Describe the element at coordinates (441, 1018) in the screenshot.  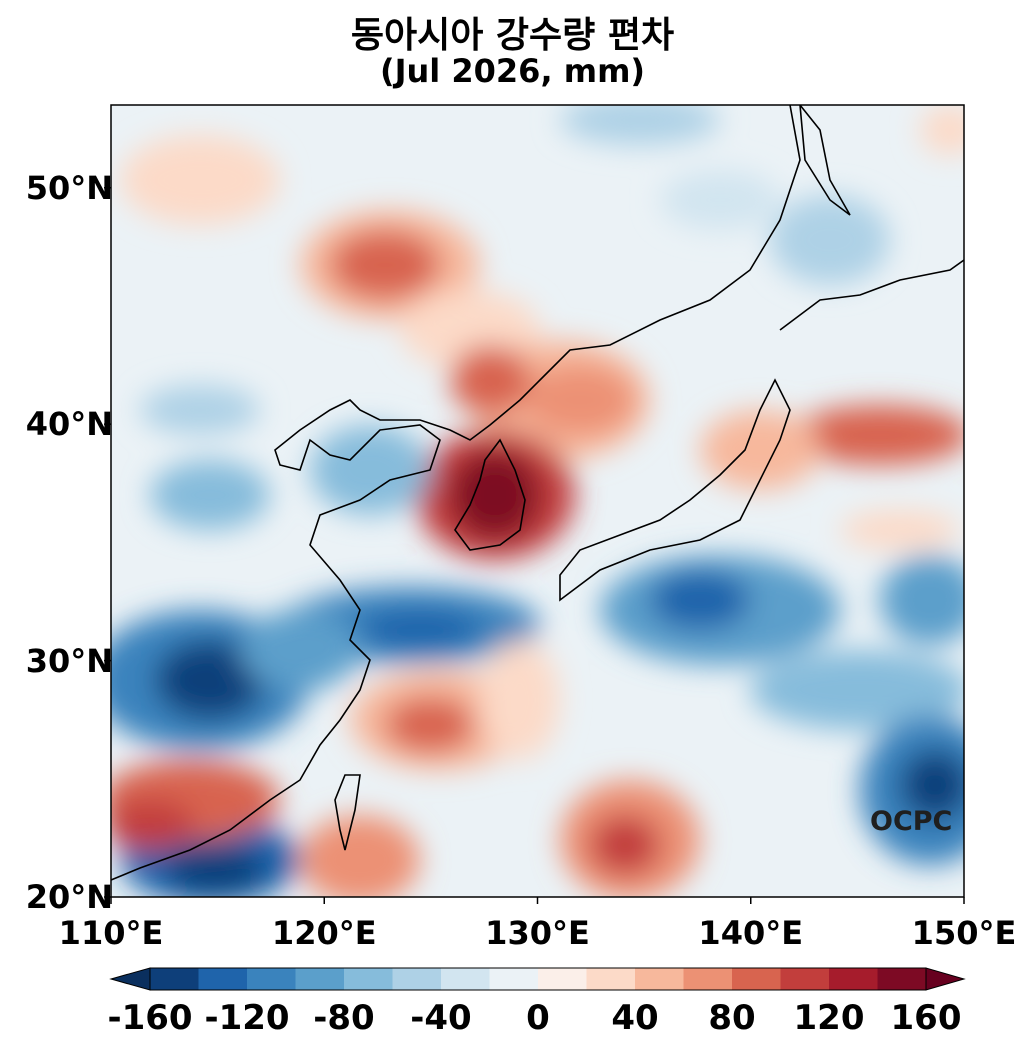
I see `colorbar-tick-label: -40` at that location.